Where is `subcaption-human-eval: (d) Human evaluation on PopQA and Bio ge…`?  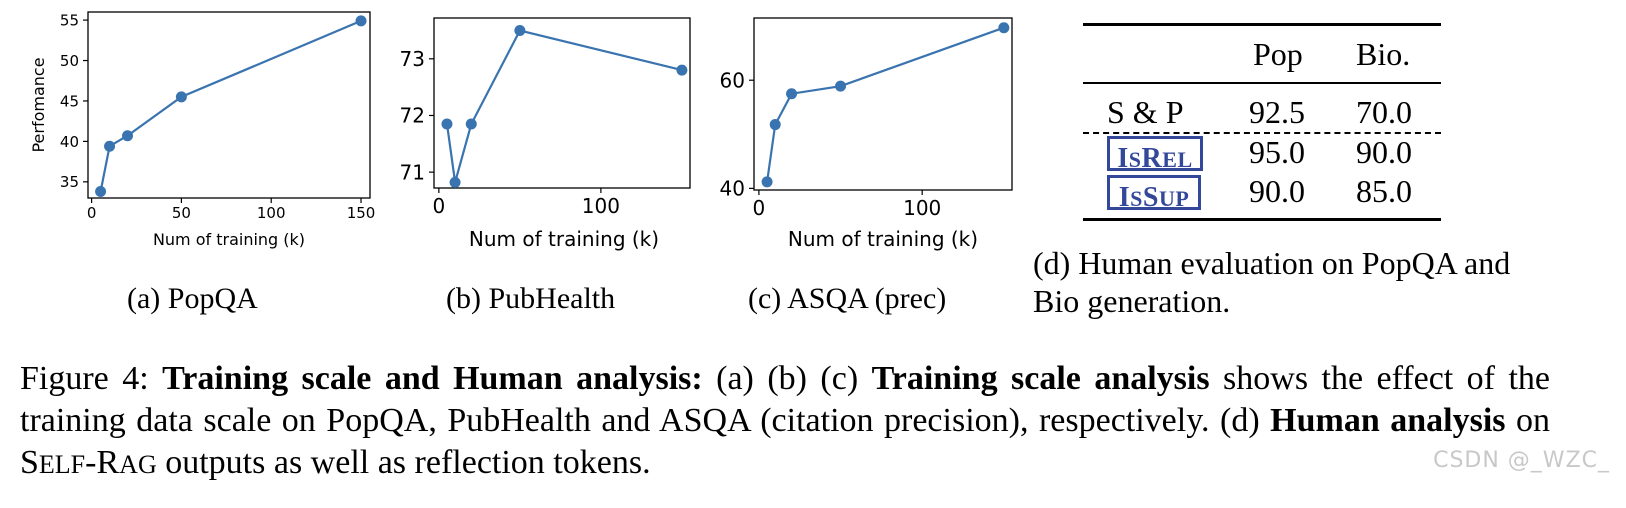
subcaption-human-eval: (d) Human evaluation on PopQA and Bio ge… is located at coordinates (1272, 282).